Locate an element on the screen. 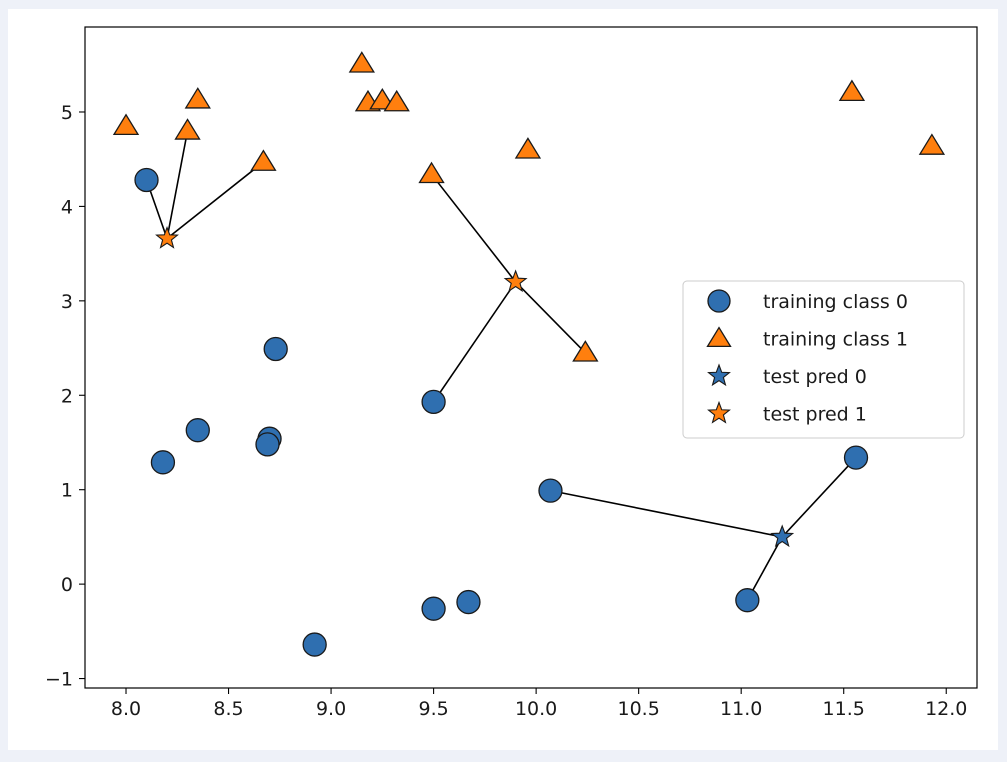  x-tick-label: 11.5 is located at coordinates (844, 709).